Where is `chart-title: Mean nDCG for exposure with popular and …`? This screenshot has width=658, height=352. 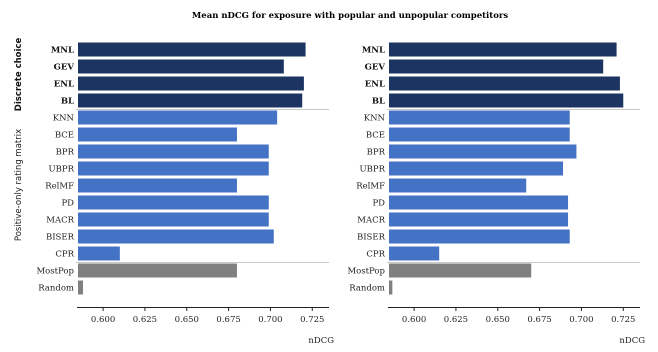
chart-title: Mean nDCG for exposure with popular and … is located at coordinates (350, 16).